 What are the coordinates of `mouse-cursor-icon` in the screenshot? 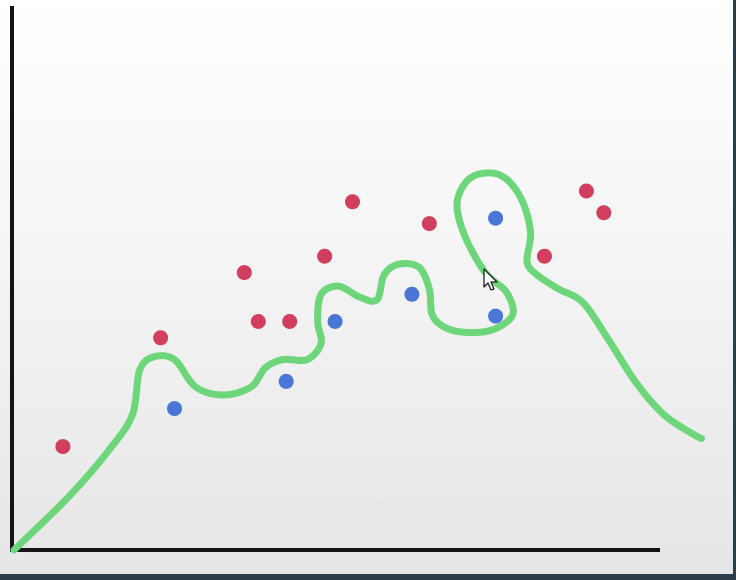 It's located at (490, 279).